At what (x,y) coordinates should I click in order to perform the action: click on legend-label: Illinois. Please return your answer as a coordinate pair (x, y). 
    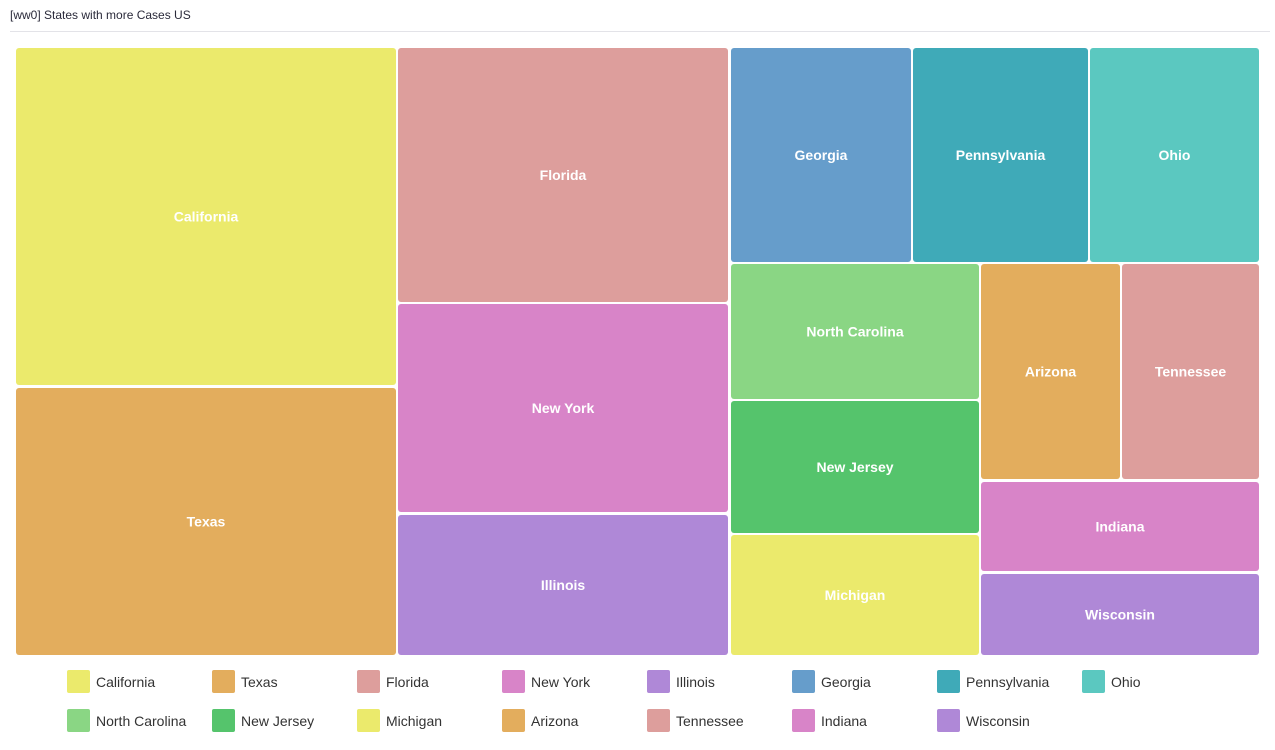
    Looking at the image, I should click on (695, 681).